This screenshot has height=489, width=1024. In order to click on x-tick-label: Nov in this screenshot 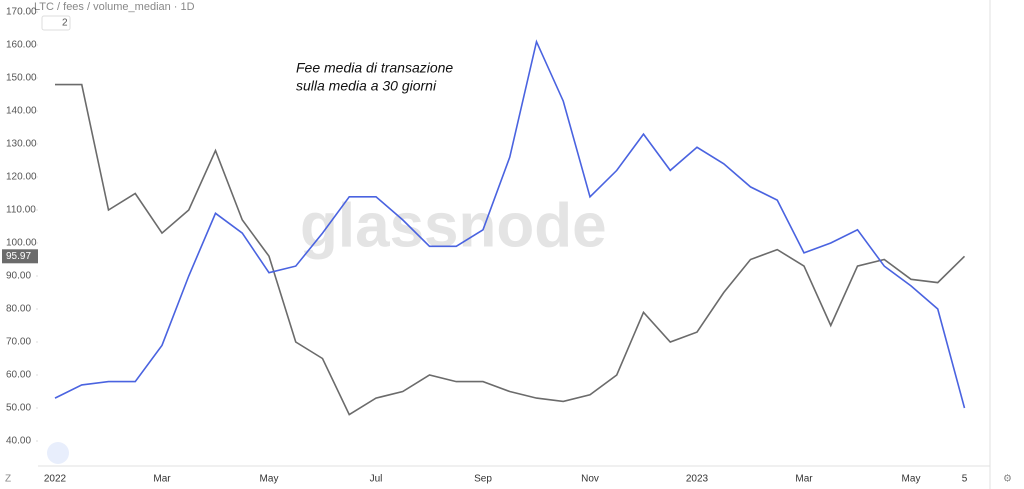, I will do `click(590, 479)`.